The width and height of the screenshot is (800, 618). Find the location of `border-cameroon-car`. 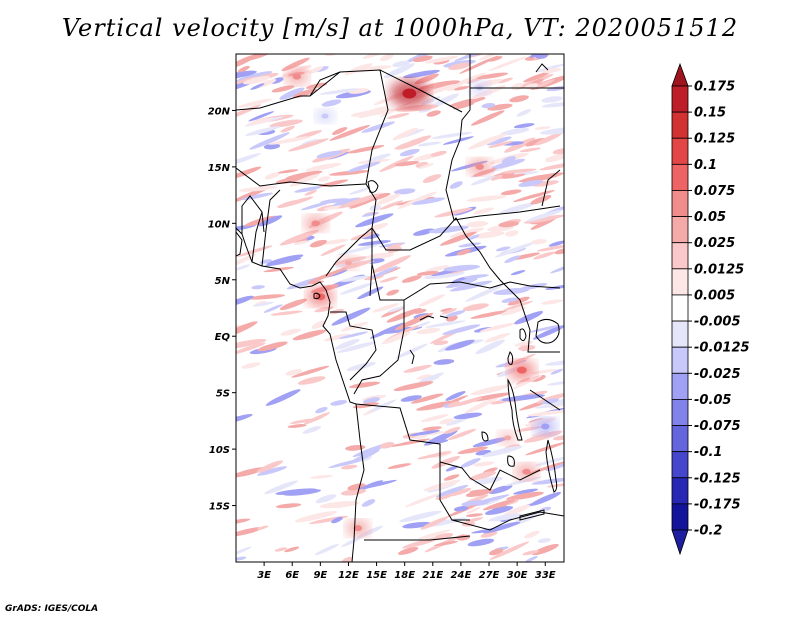

border-cameroon-car is located at coordinates (371, 262).